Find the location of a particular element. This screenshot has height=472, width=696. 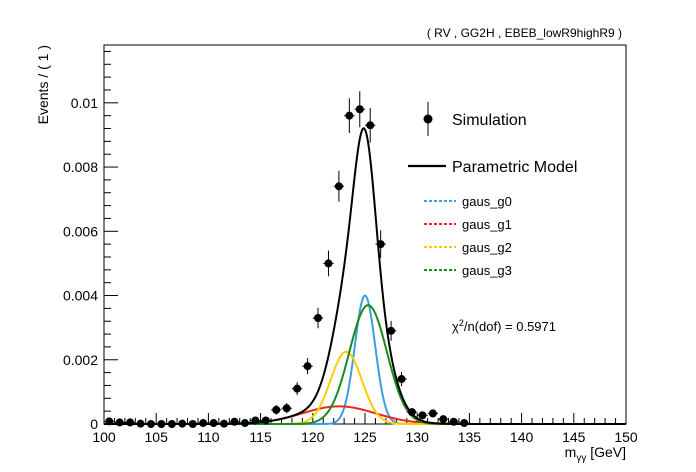

x-axis-ticks: 100 105 110 115 120 125 130 135 140 145 150 is located at coordinates (365, 429).